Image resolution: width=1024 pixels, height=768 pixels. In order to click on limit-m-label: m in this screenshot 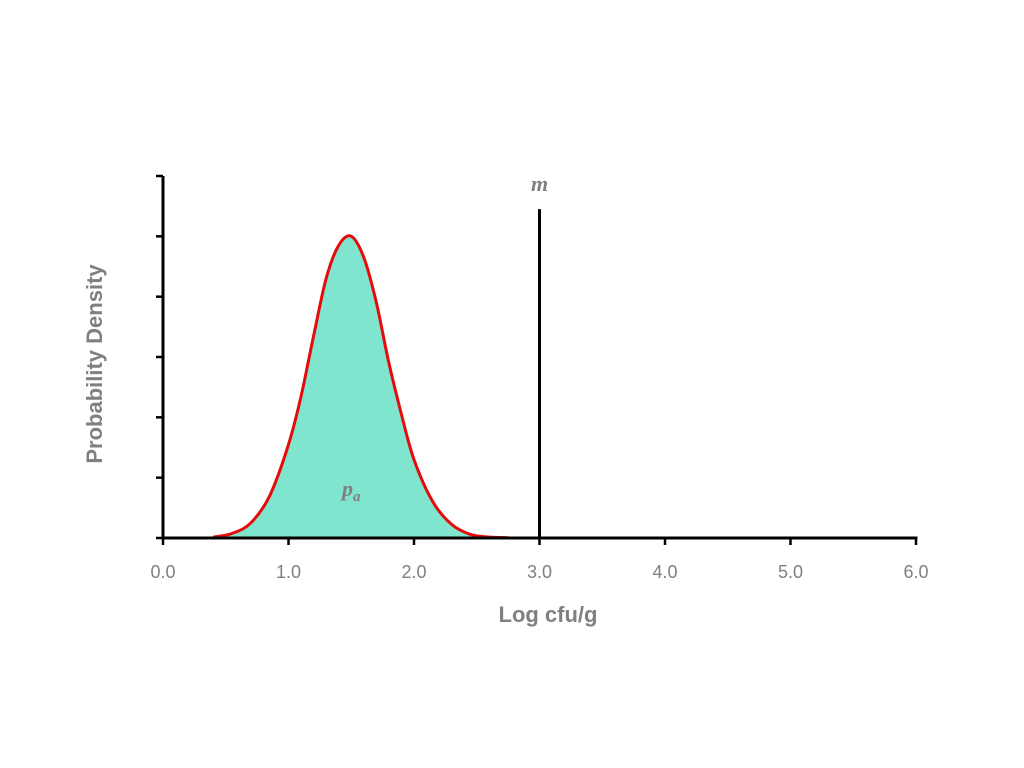, I will do `click(539, 183)`.